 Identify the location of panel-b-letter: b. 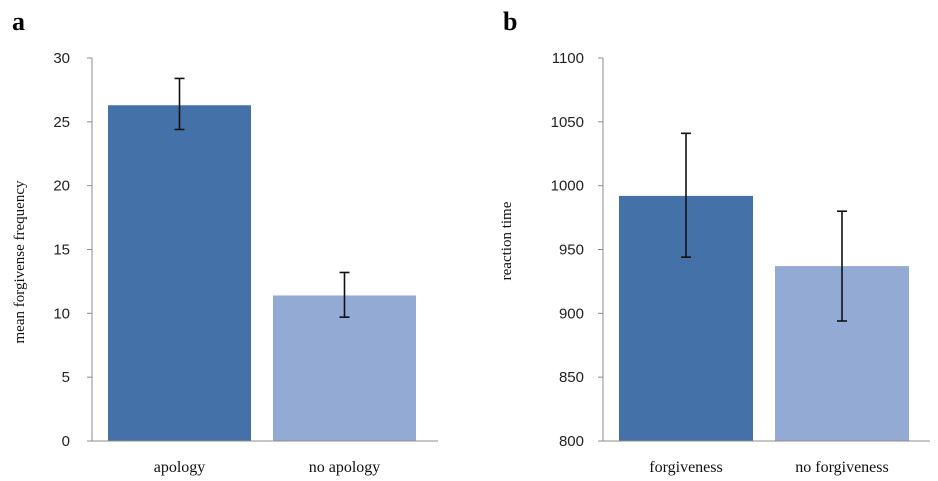
(510, 21).